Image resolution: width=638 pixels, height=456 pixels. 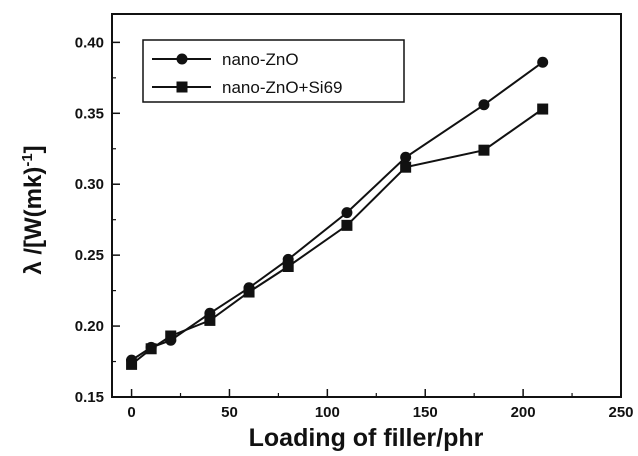 What do you see at coordinates (27, 159) in the screenshot?
I see `y-axis-title-superscript: -1` at bounding box center [27, 159].